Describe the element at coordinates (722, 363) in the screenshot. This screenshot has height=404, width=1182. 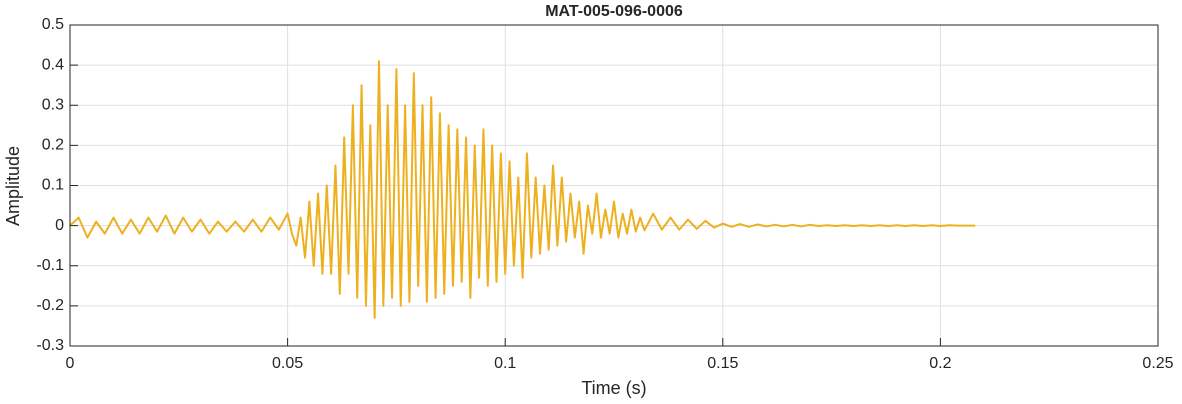
I see `x-tick-label: 0.15` at that location.